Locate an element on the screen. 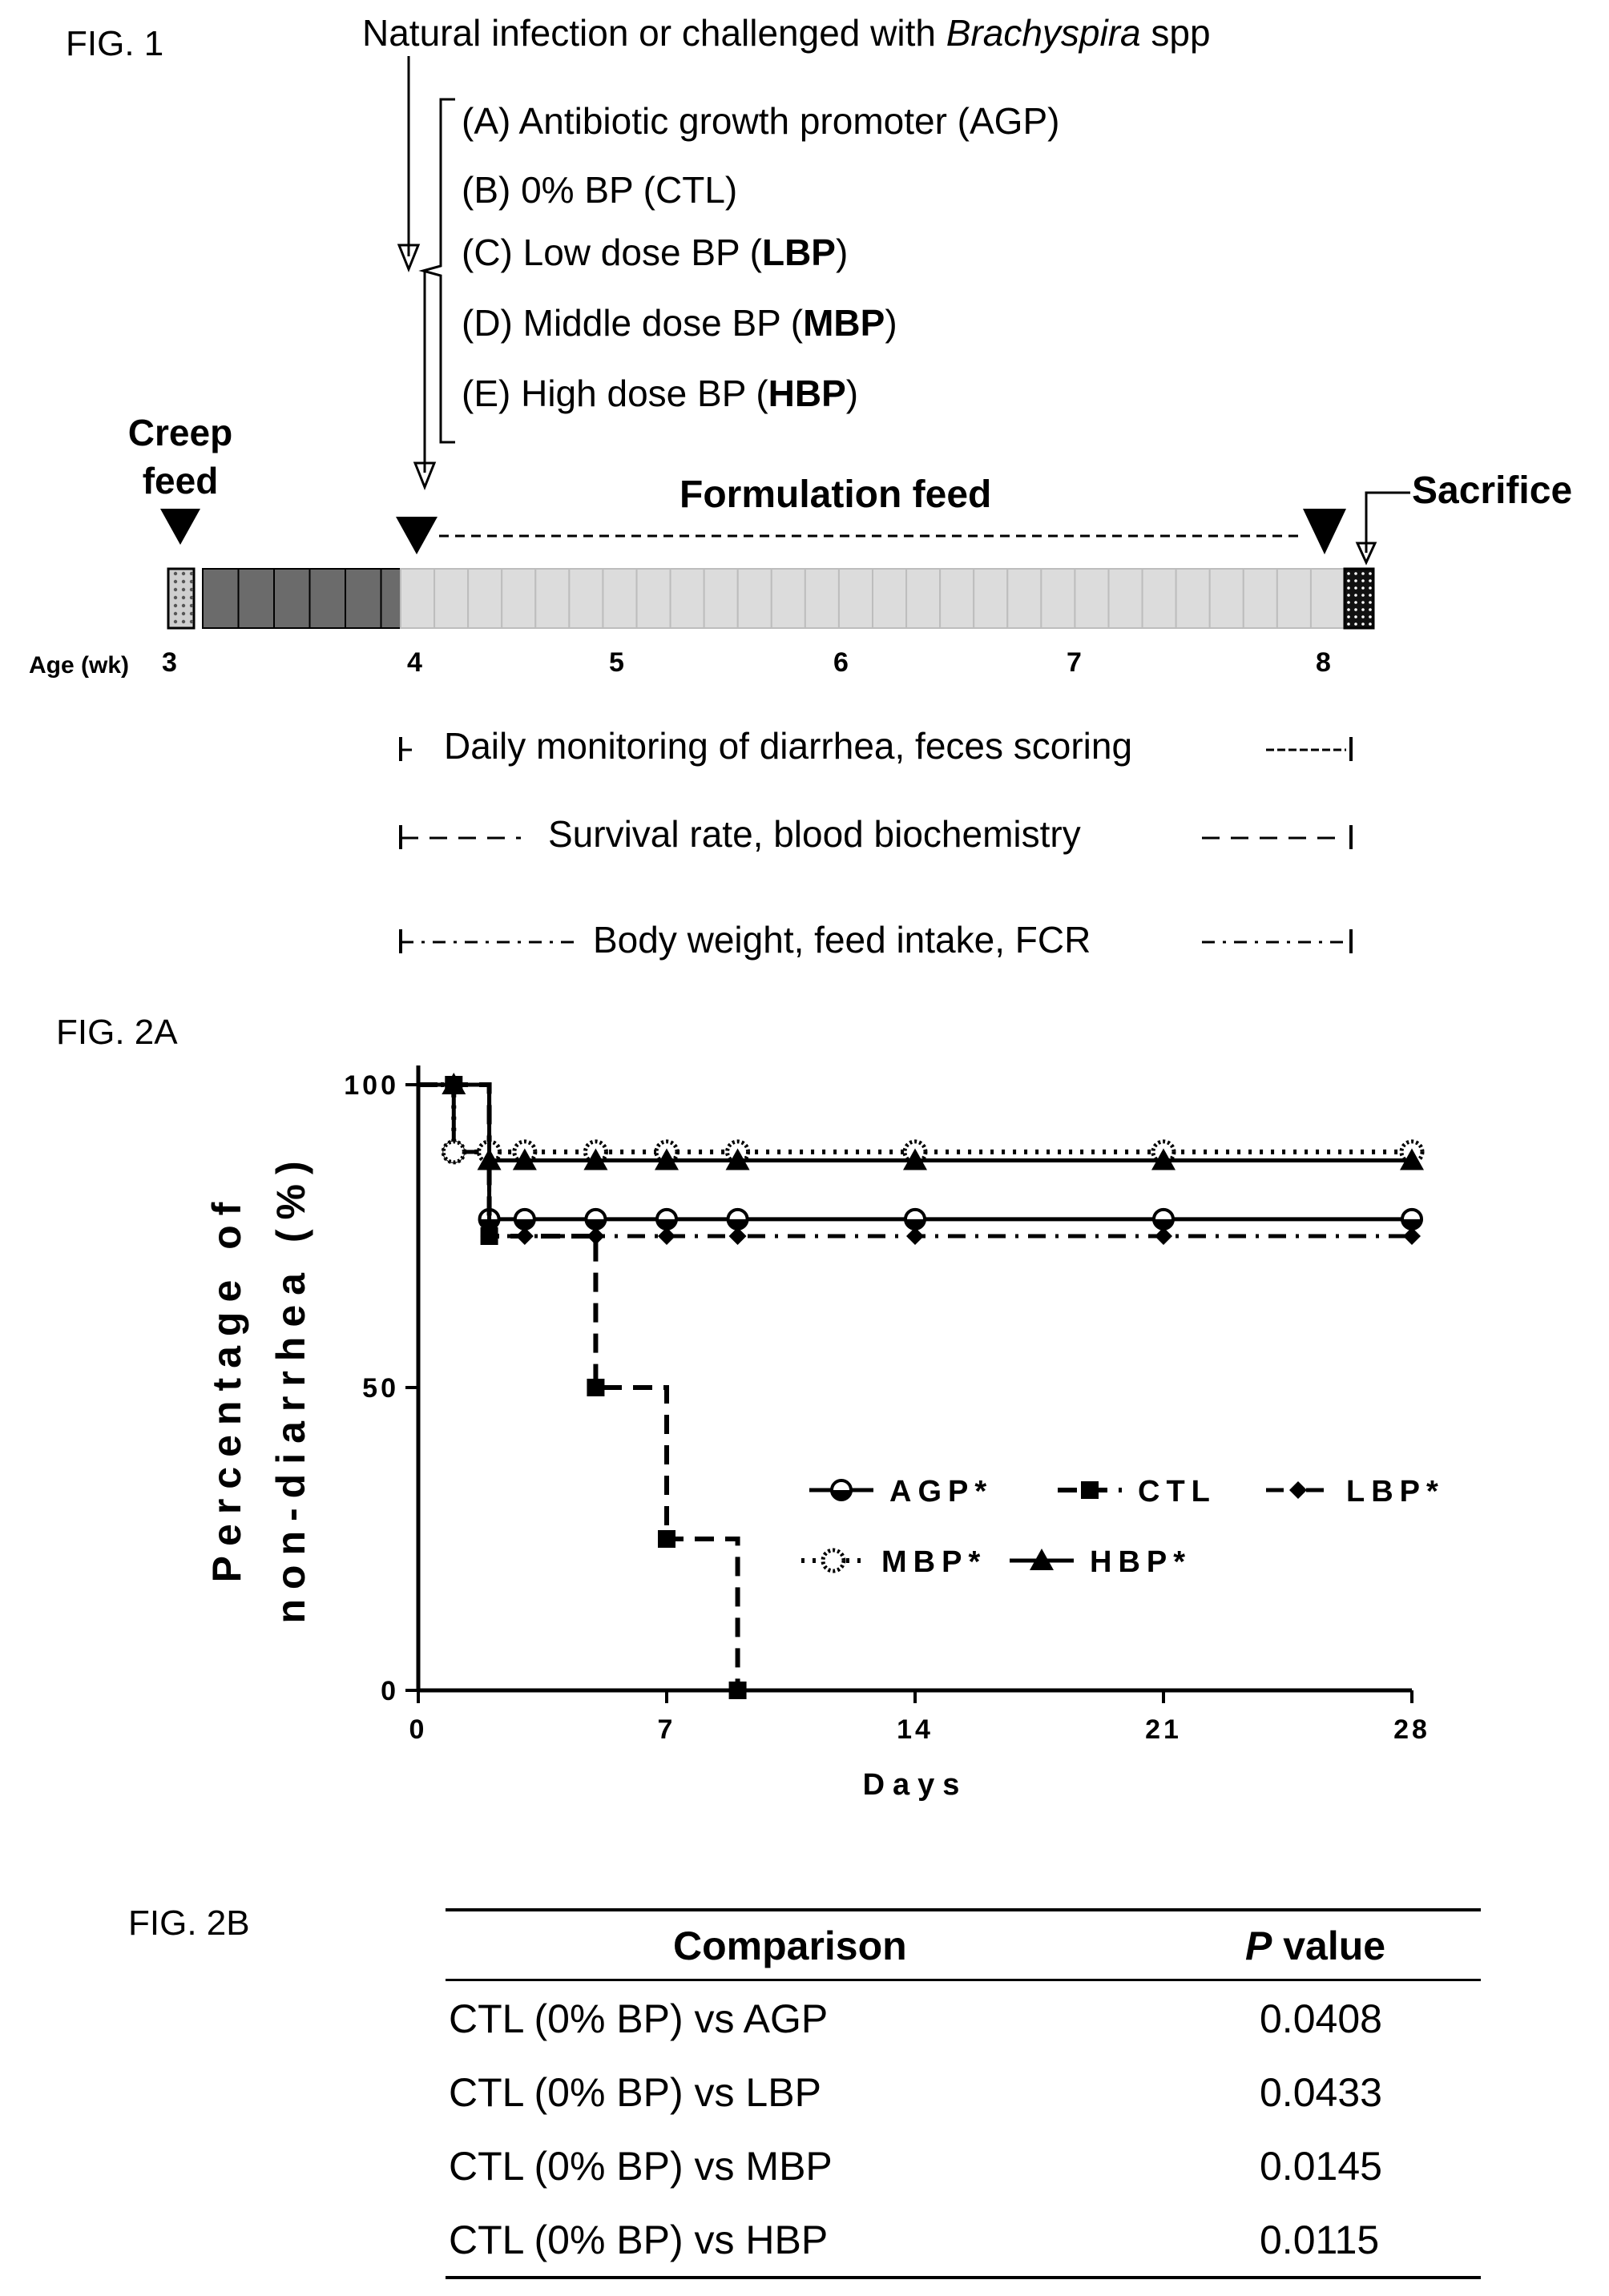  timeline-bar is located at coordinates (771, 598).